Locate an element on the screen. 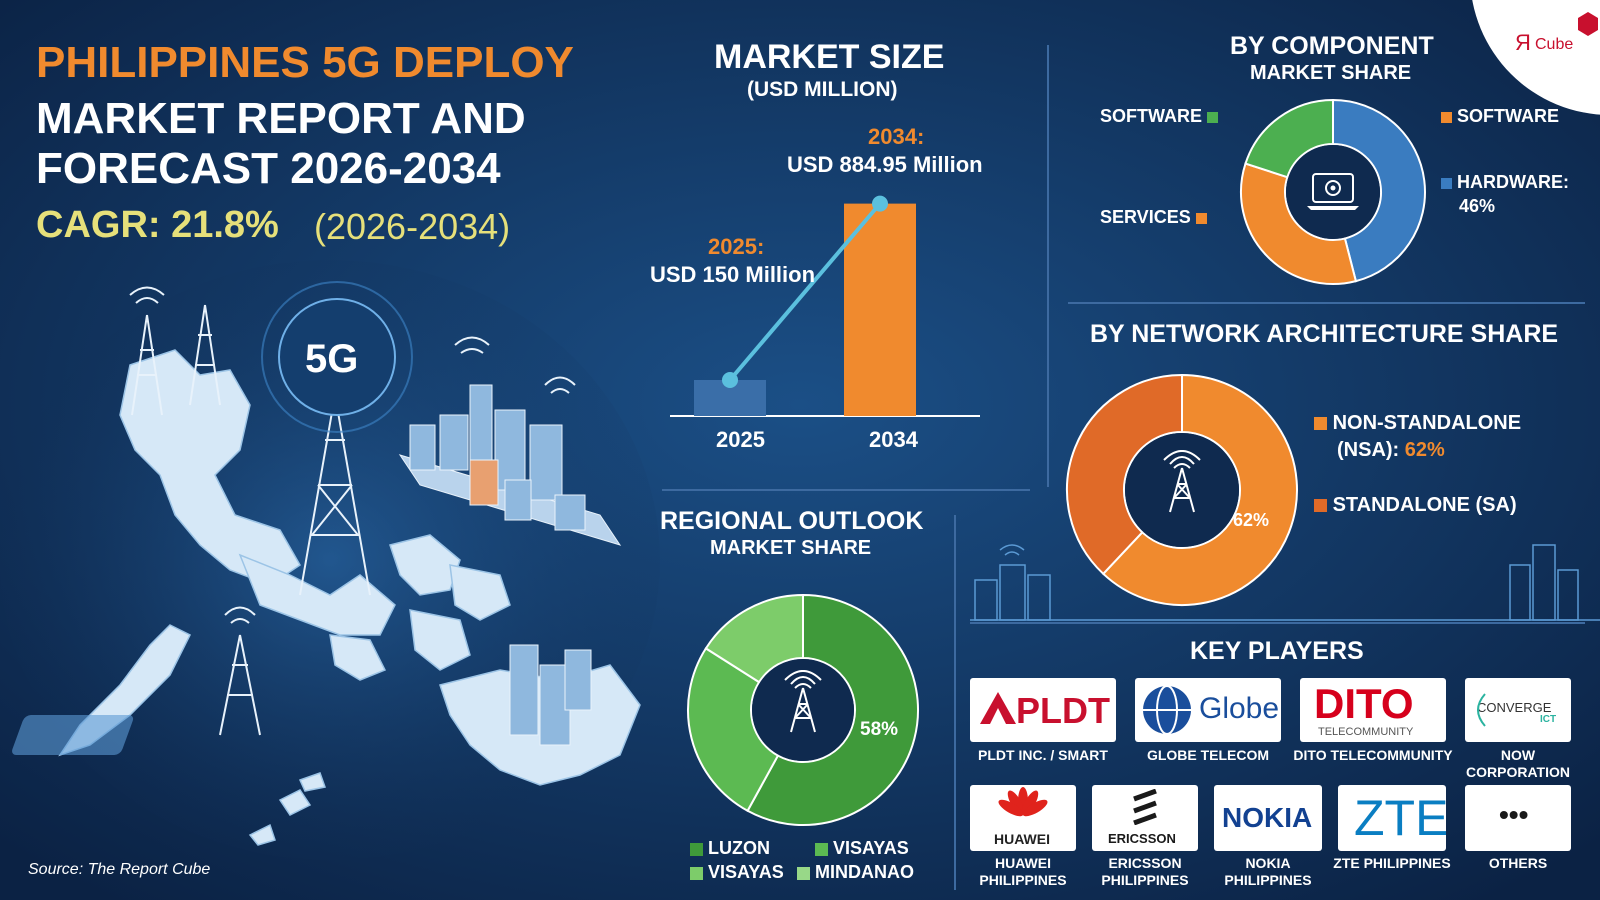  globe-mark-icon is located at coordinates (1167, 710).